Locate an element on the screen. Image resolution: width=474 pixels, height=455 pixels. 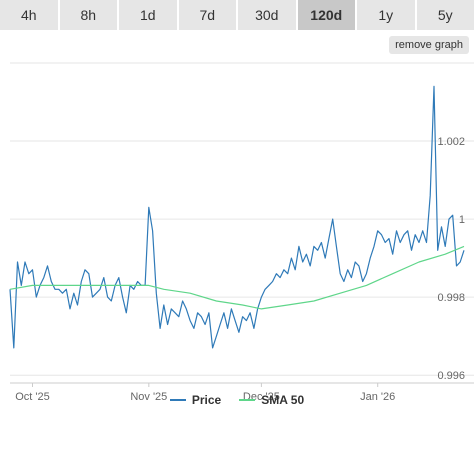
y-tick-label: 0.996 is located at coordinates (451, 376).